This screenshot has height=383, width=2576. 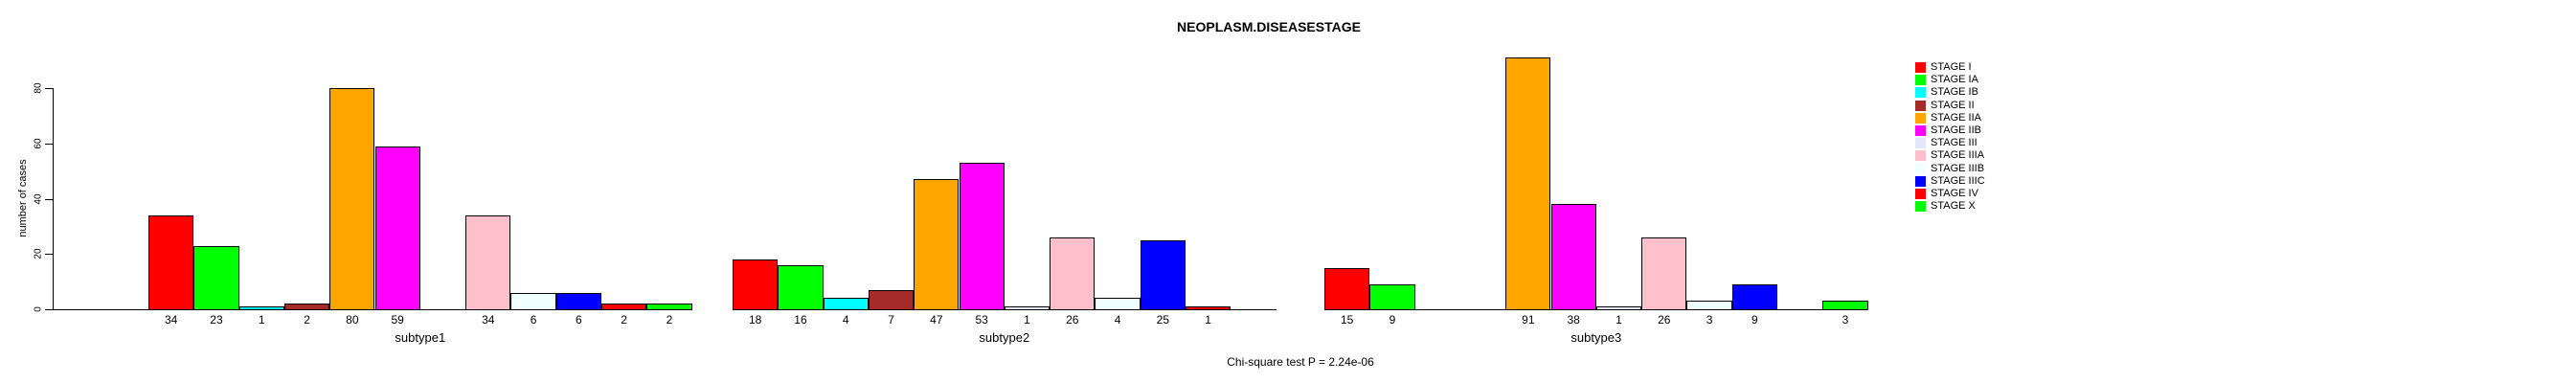 I want to click on bar-subtype2-stage-iiic, so click(x=1163, y=275).